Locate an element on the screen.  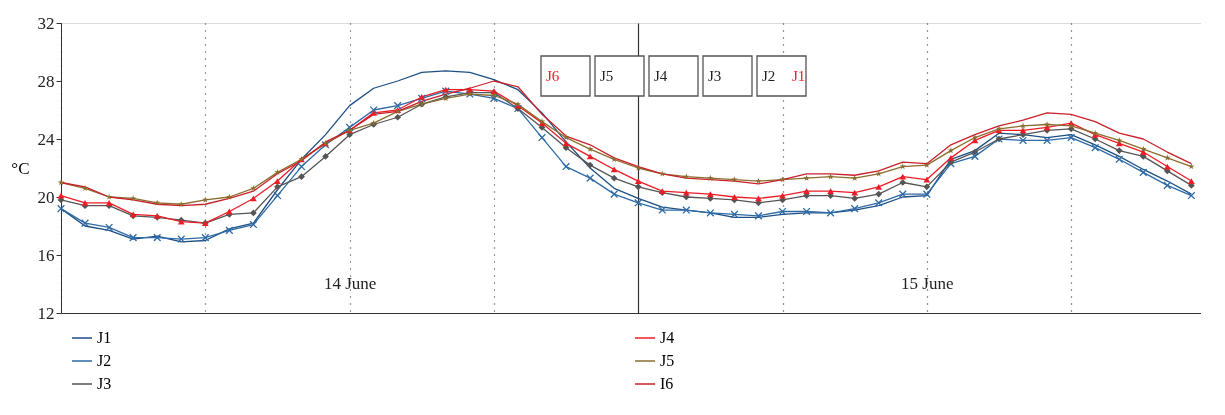
y-tick-label: 20 is located at coordinates (46, 197).